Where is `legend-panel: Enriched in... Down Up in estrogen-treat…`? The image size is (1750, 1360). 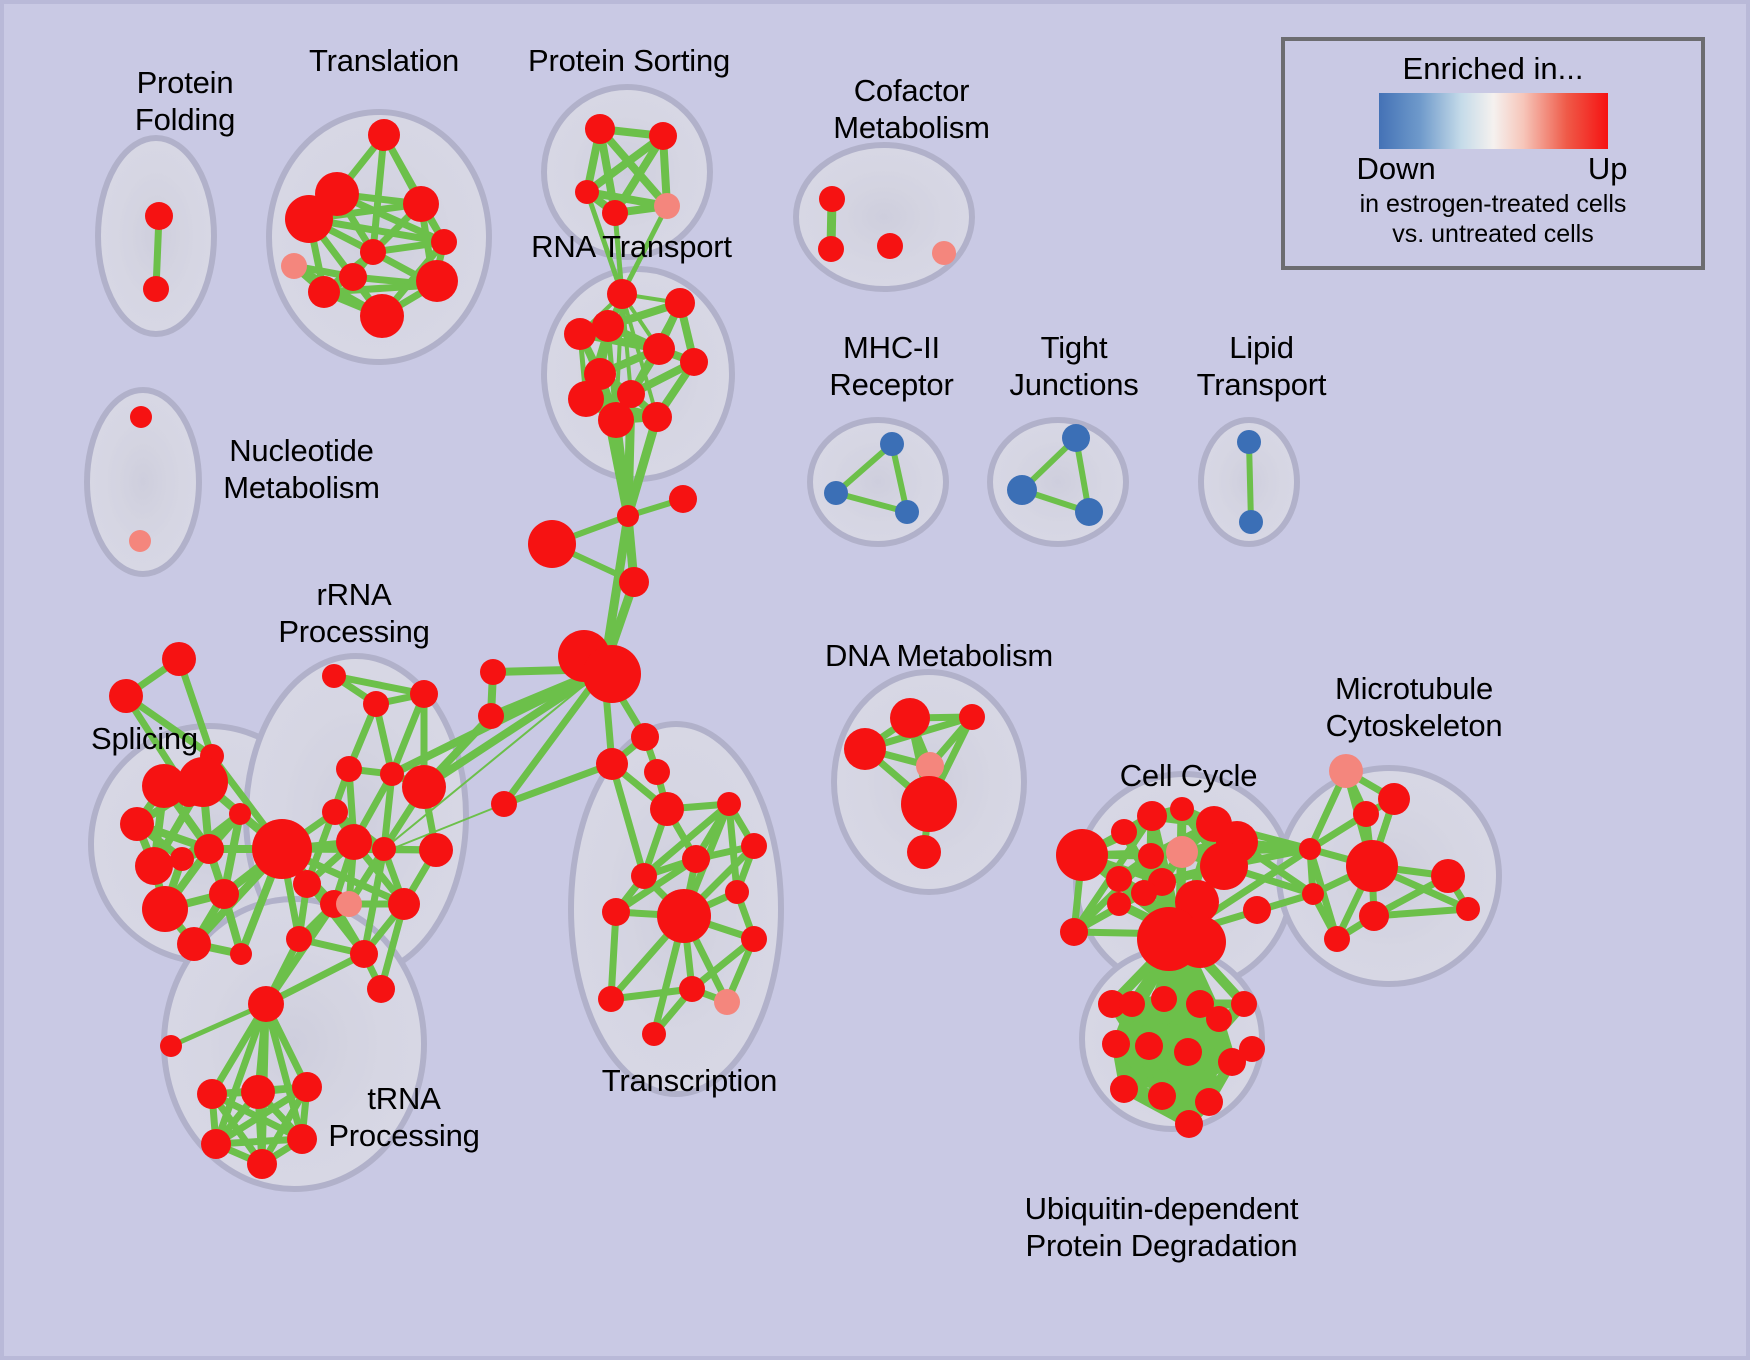
legend-panel: Enriched in... Down Up in estrogen-treat… is located at coordinates (1493, 153).